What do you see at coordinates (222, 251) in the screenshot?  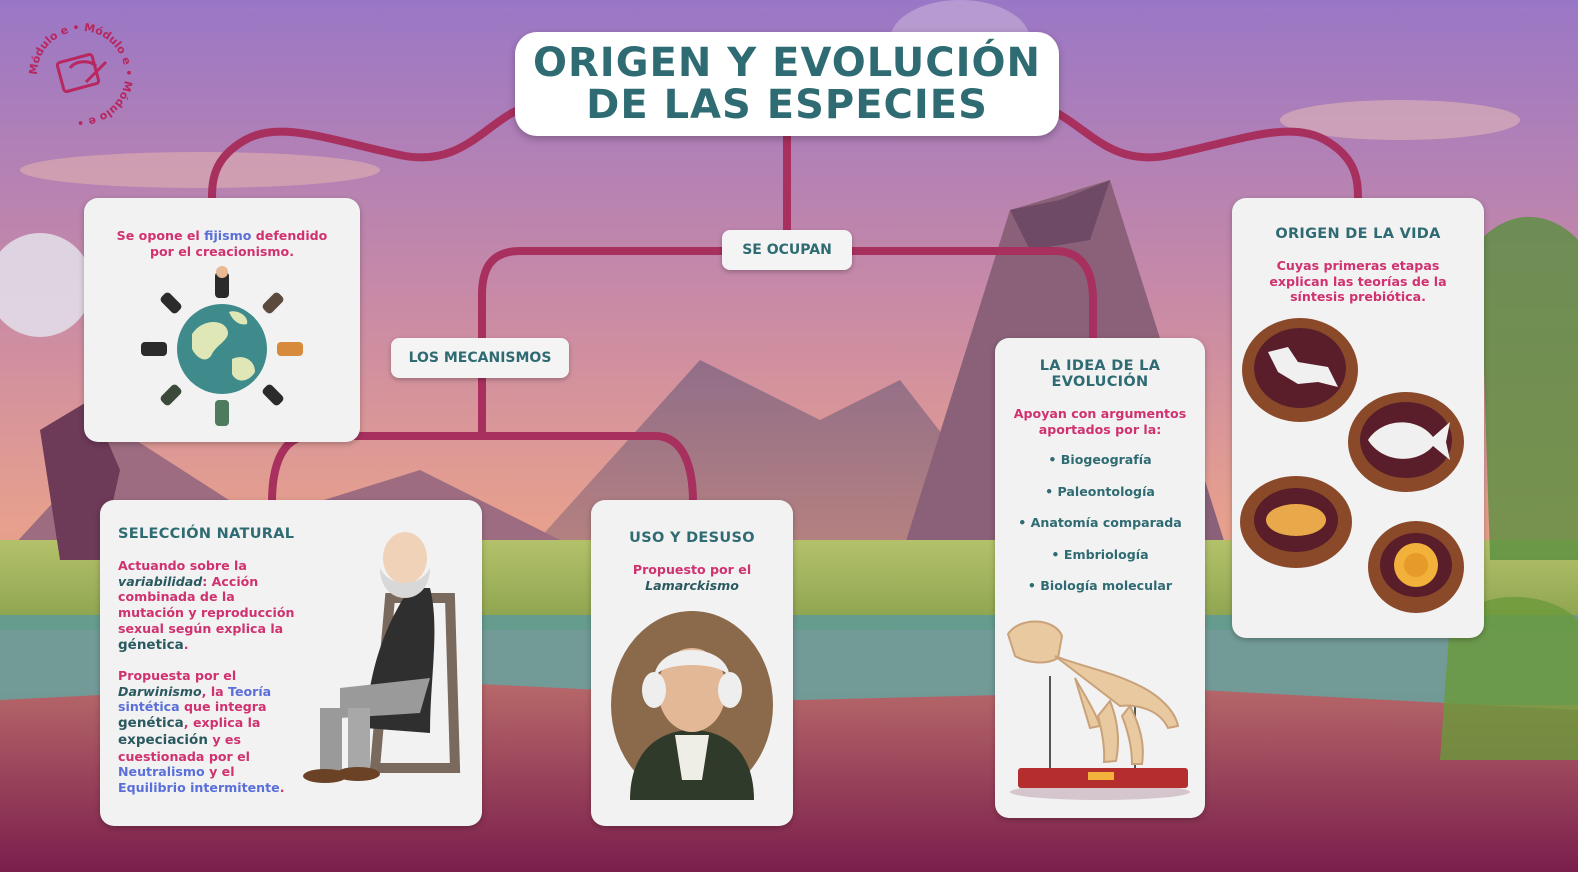 I see `fijismo-text-line2: por el creacionismo.` at bounding box center [222, 251].